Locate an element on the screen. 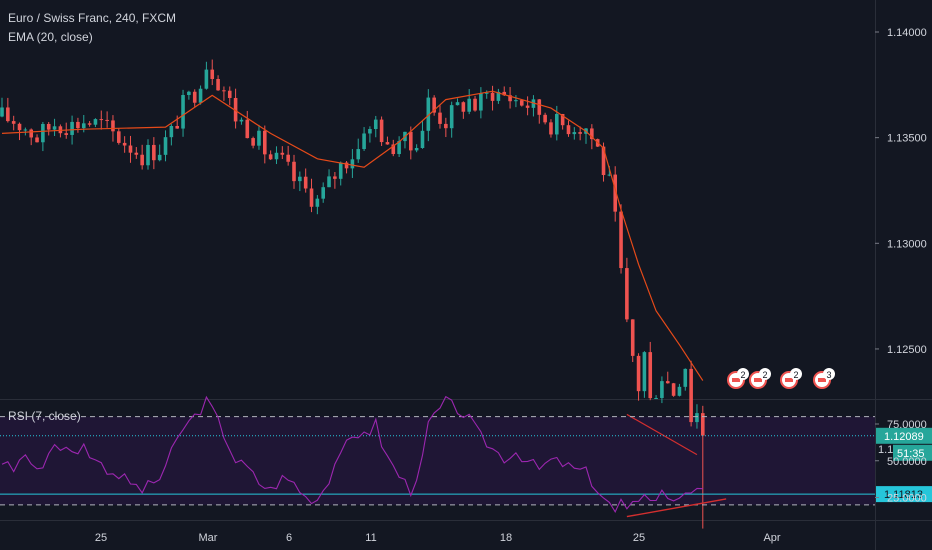 The width and height of the screenshot is (932, 550). rsi-legend: RSI (7, close) is located at coordinates (44, 416).